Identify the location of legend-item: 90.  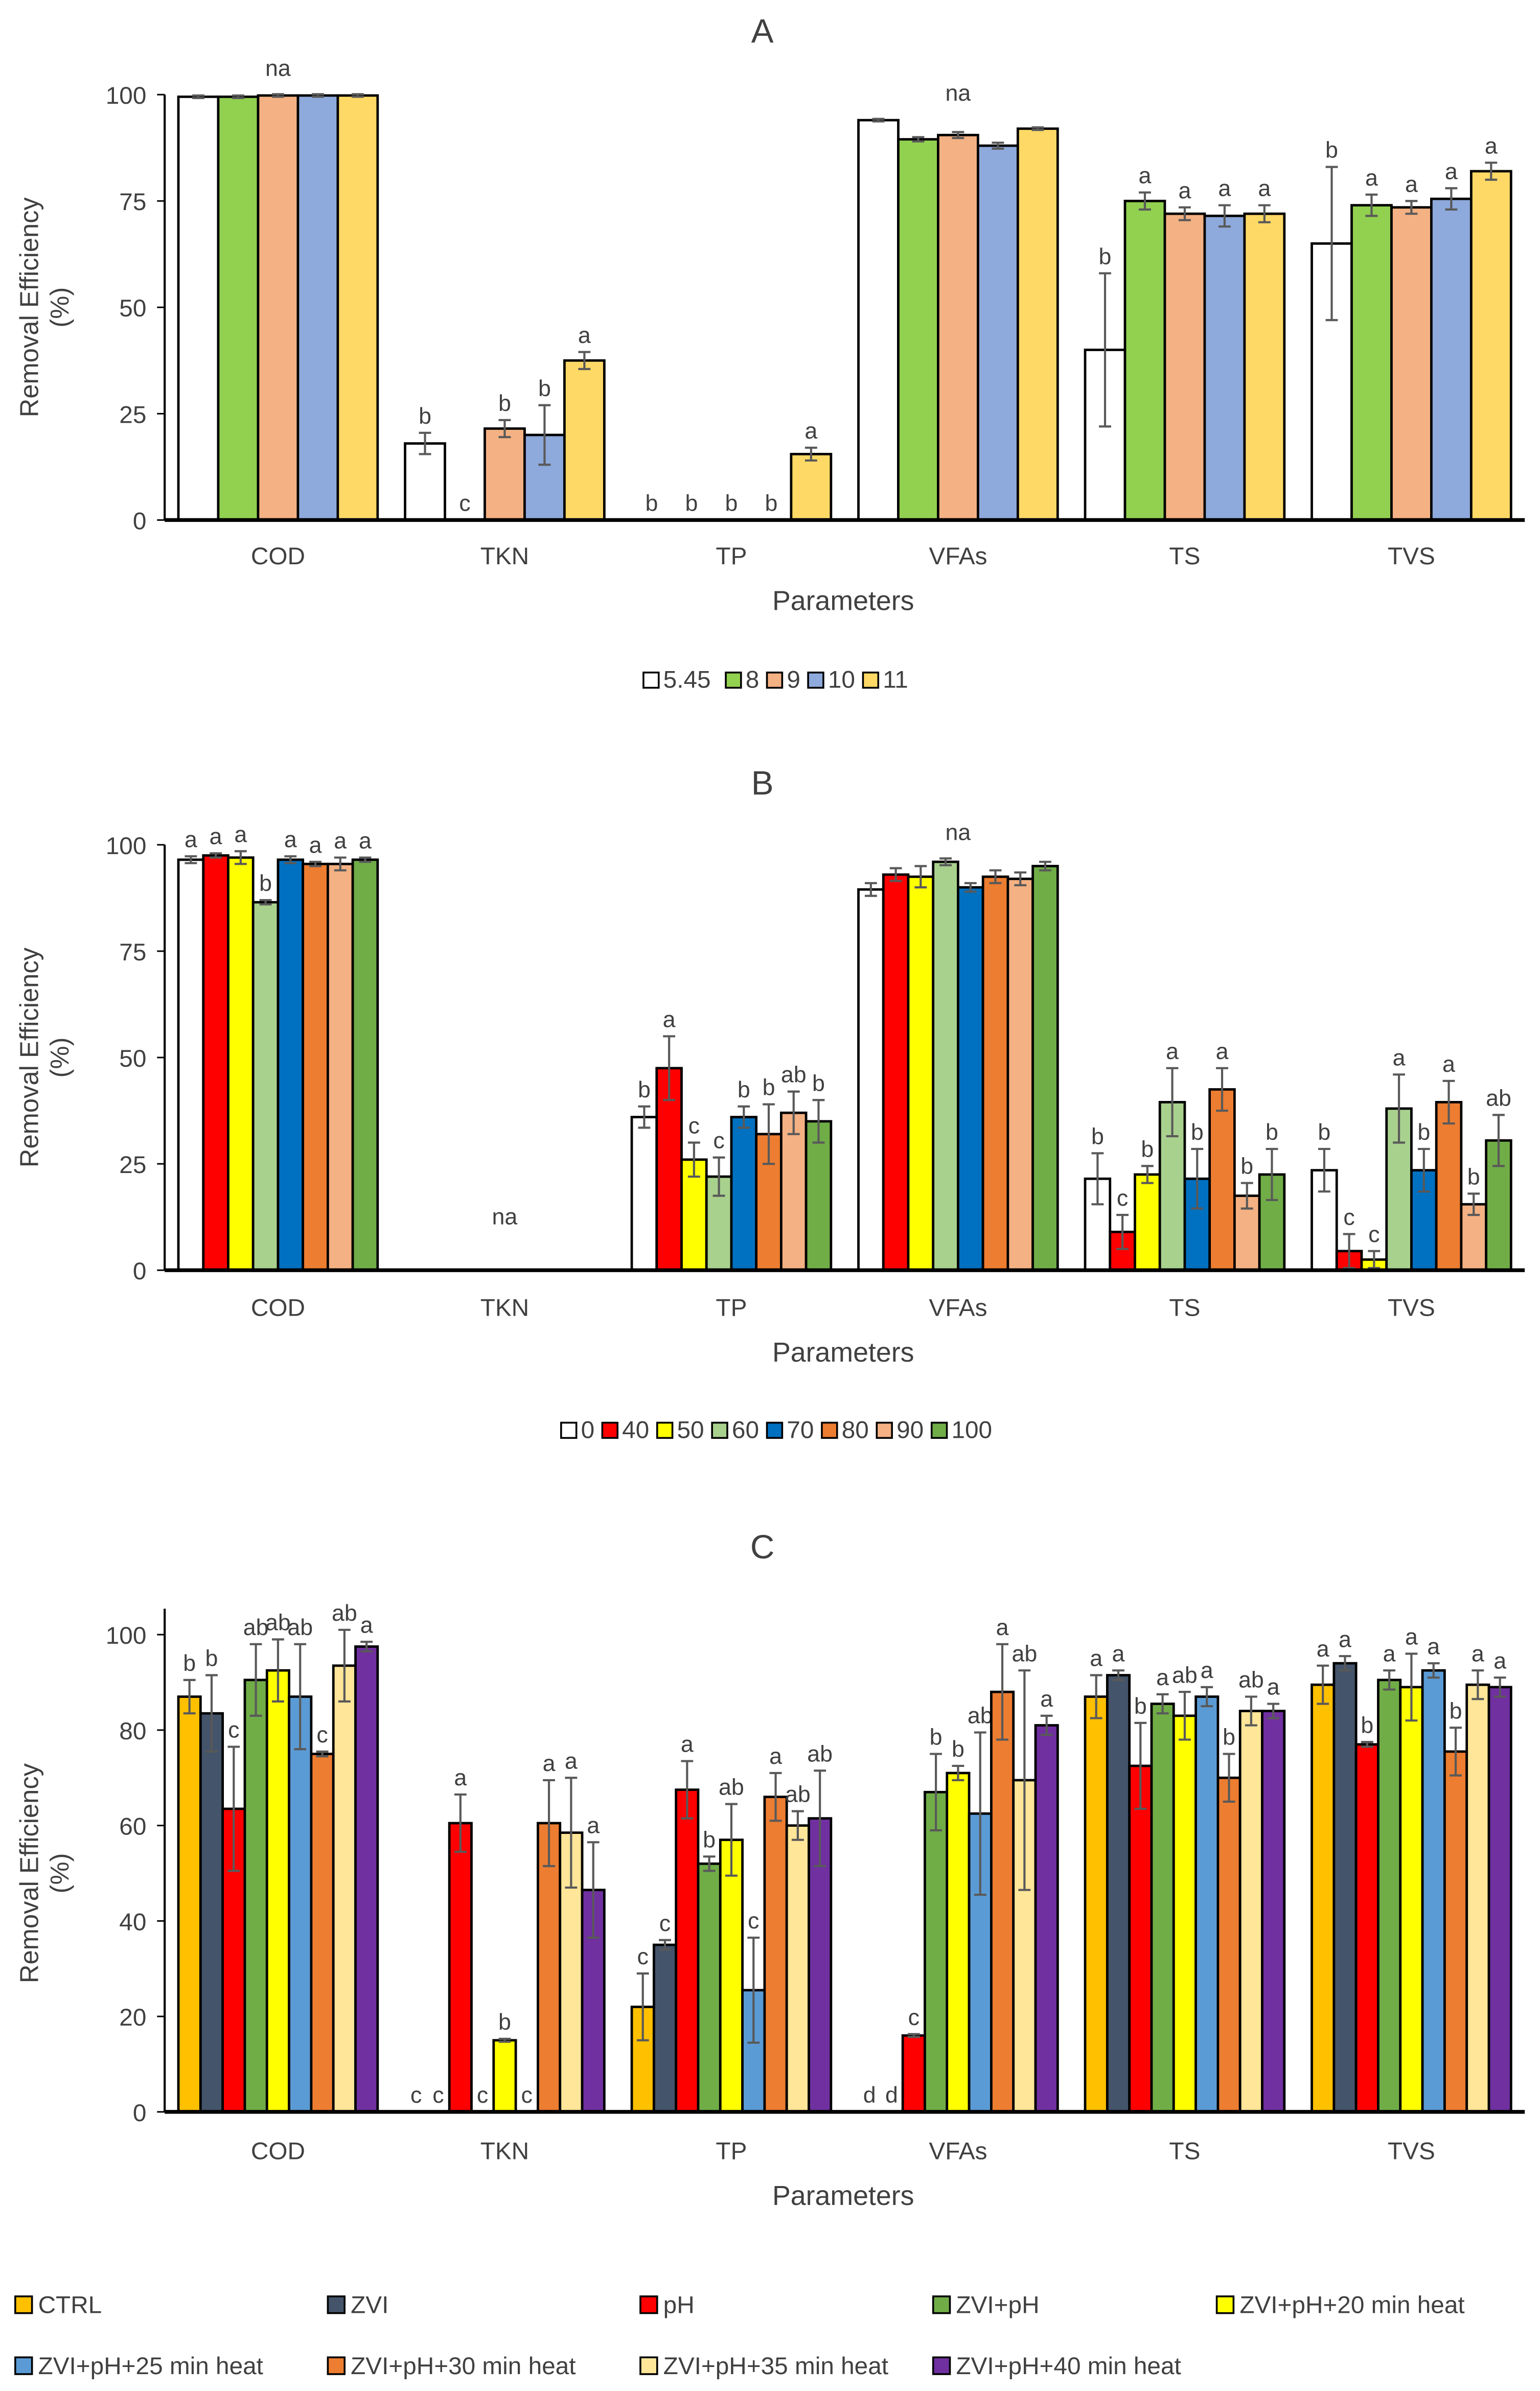
(900, 1430).